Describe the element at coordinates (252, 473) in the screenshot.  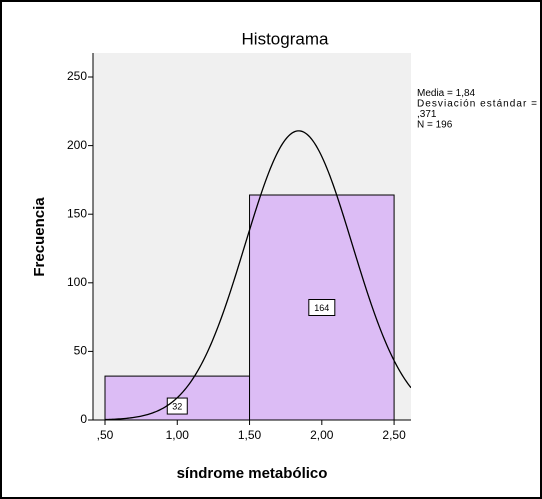
I see `x-axis-label: síndrome metabólico` at that location.